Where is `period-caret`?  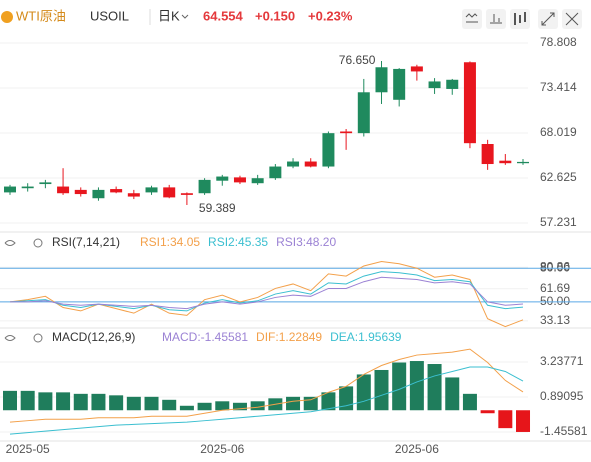 period-caret is located at coordinates (185, 16).